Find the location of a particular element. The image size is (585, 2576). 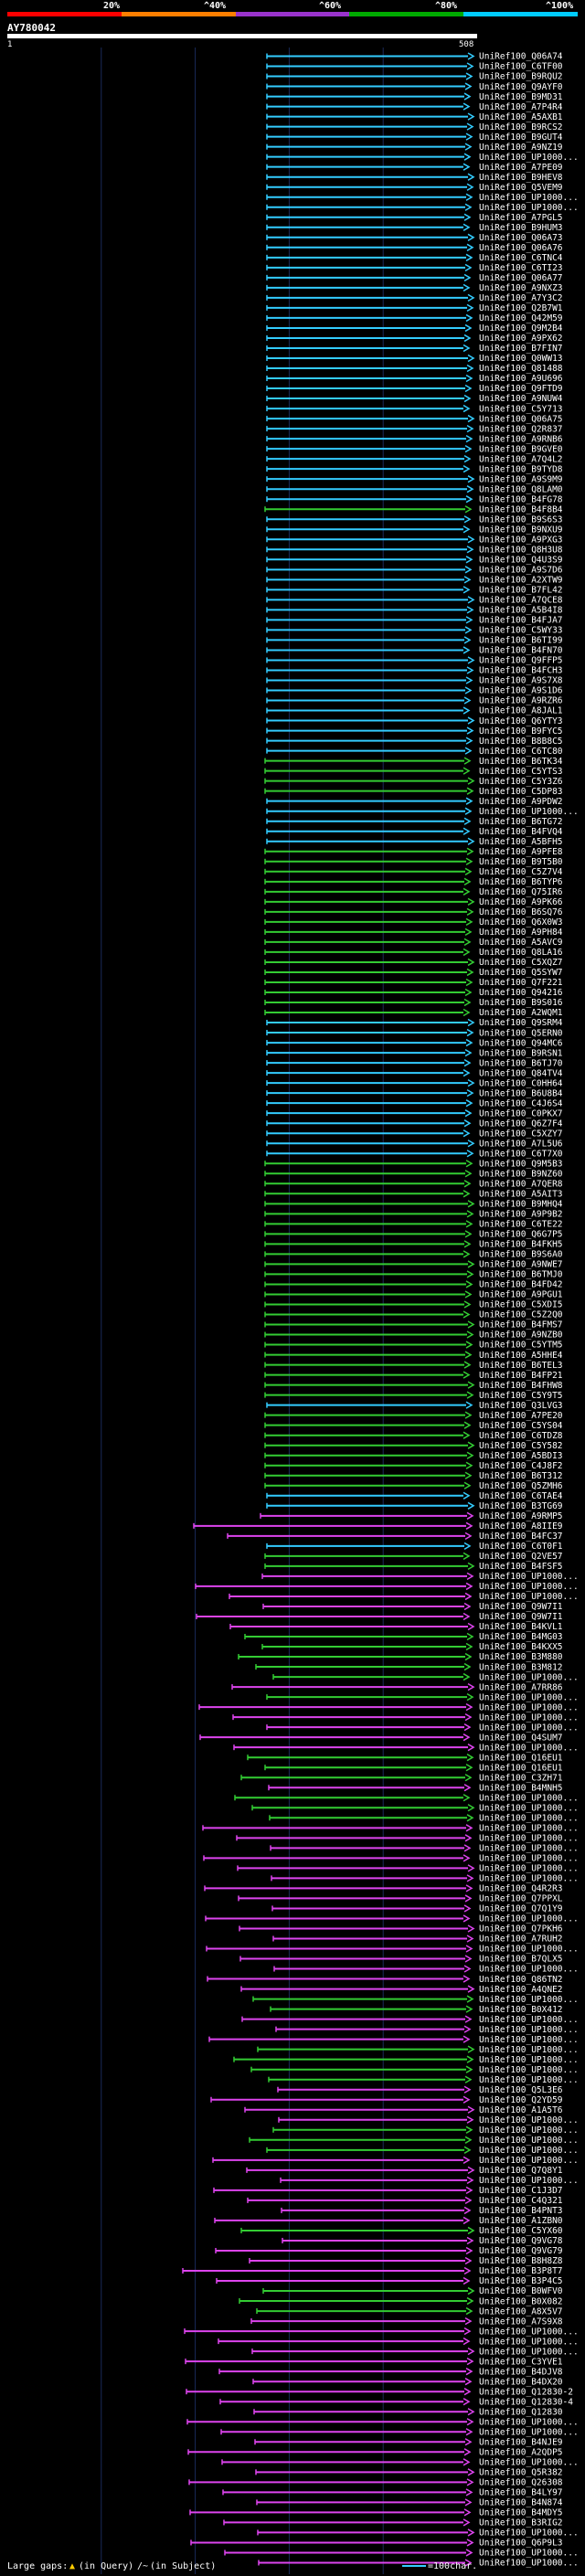

hit-label: UniRef100_B6TEL3 is located at coordinates (521, 1366).